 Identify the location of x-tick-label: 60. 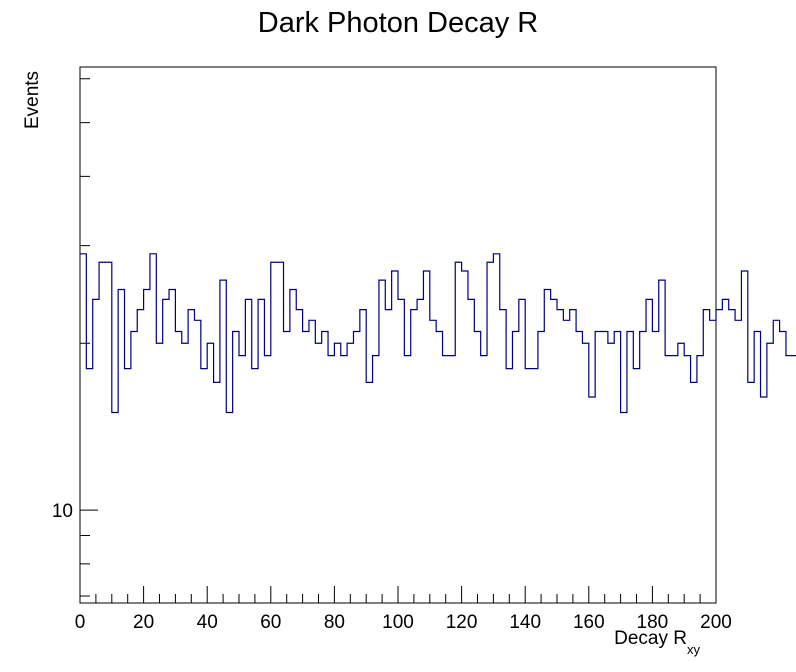
(270, 622).